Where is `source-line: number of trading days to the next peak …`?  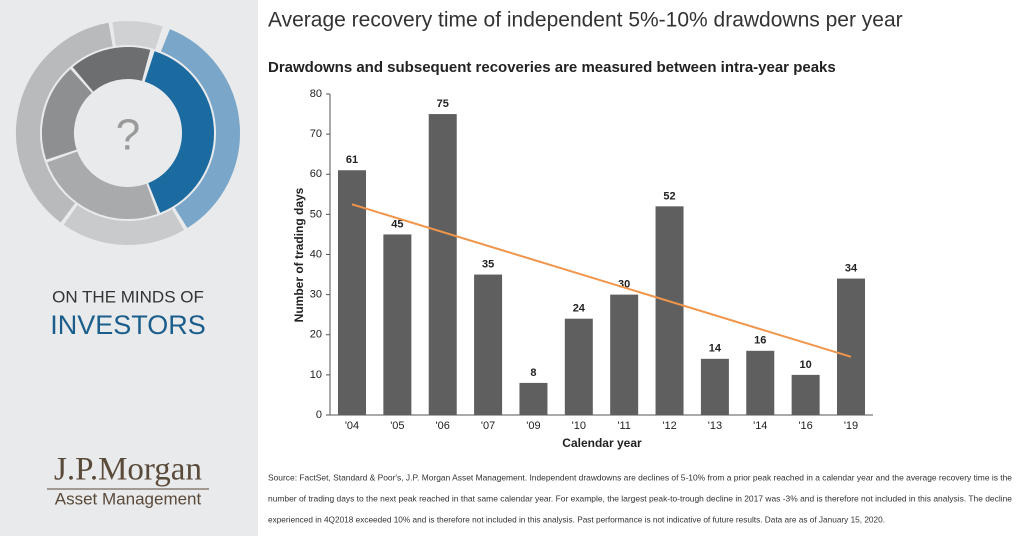
source-line: number of trading days to the next peak … is located at coordinates (640, 498).